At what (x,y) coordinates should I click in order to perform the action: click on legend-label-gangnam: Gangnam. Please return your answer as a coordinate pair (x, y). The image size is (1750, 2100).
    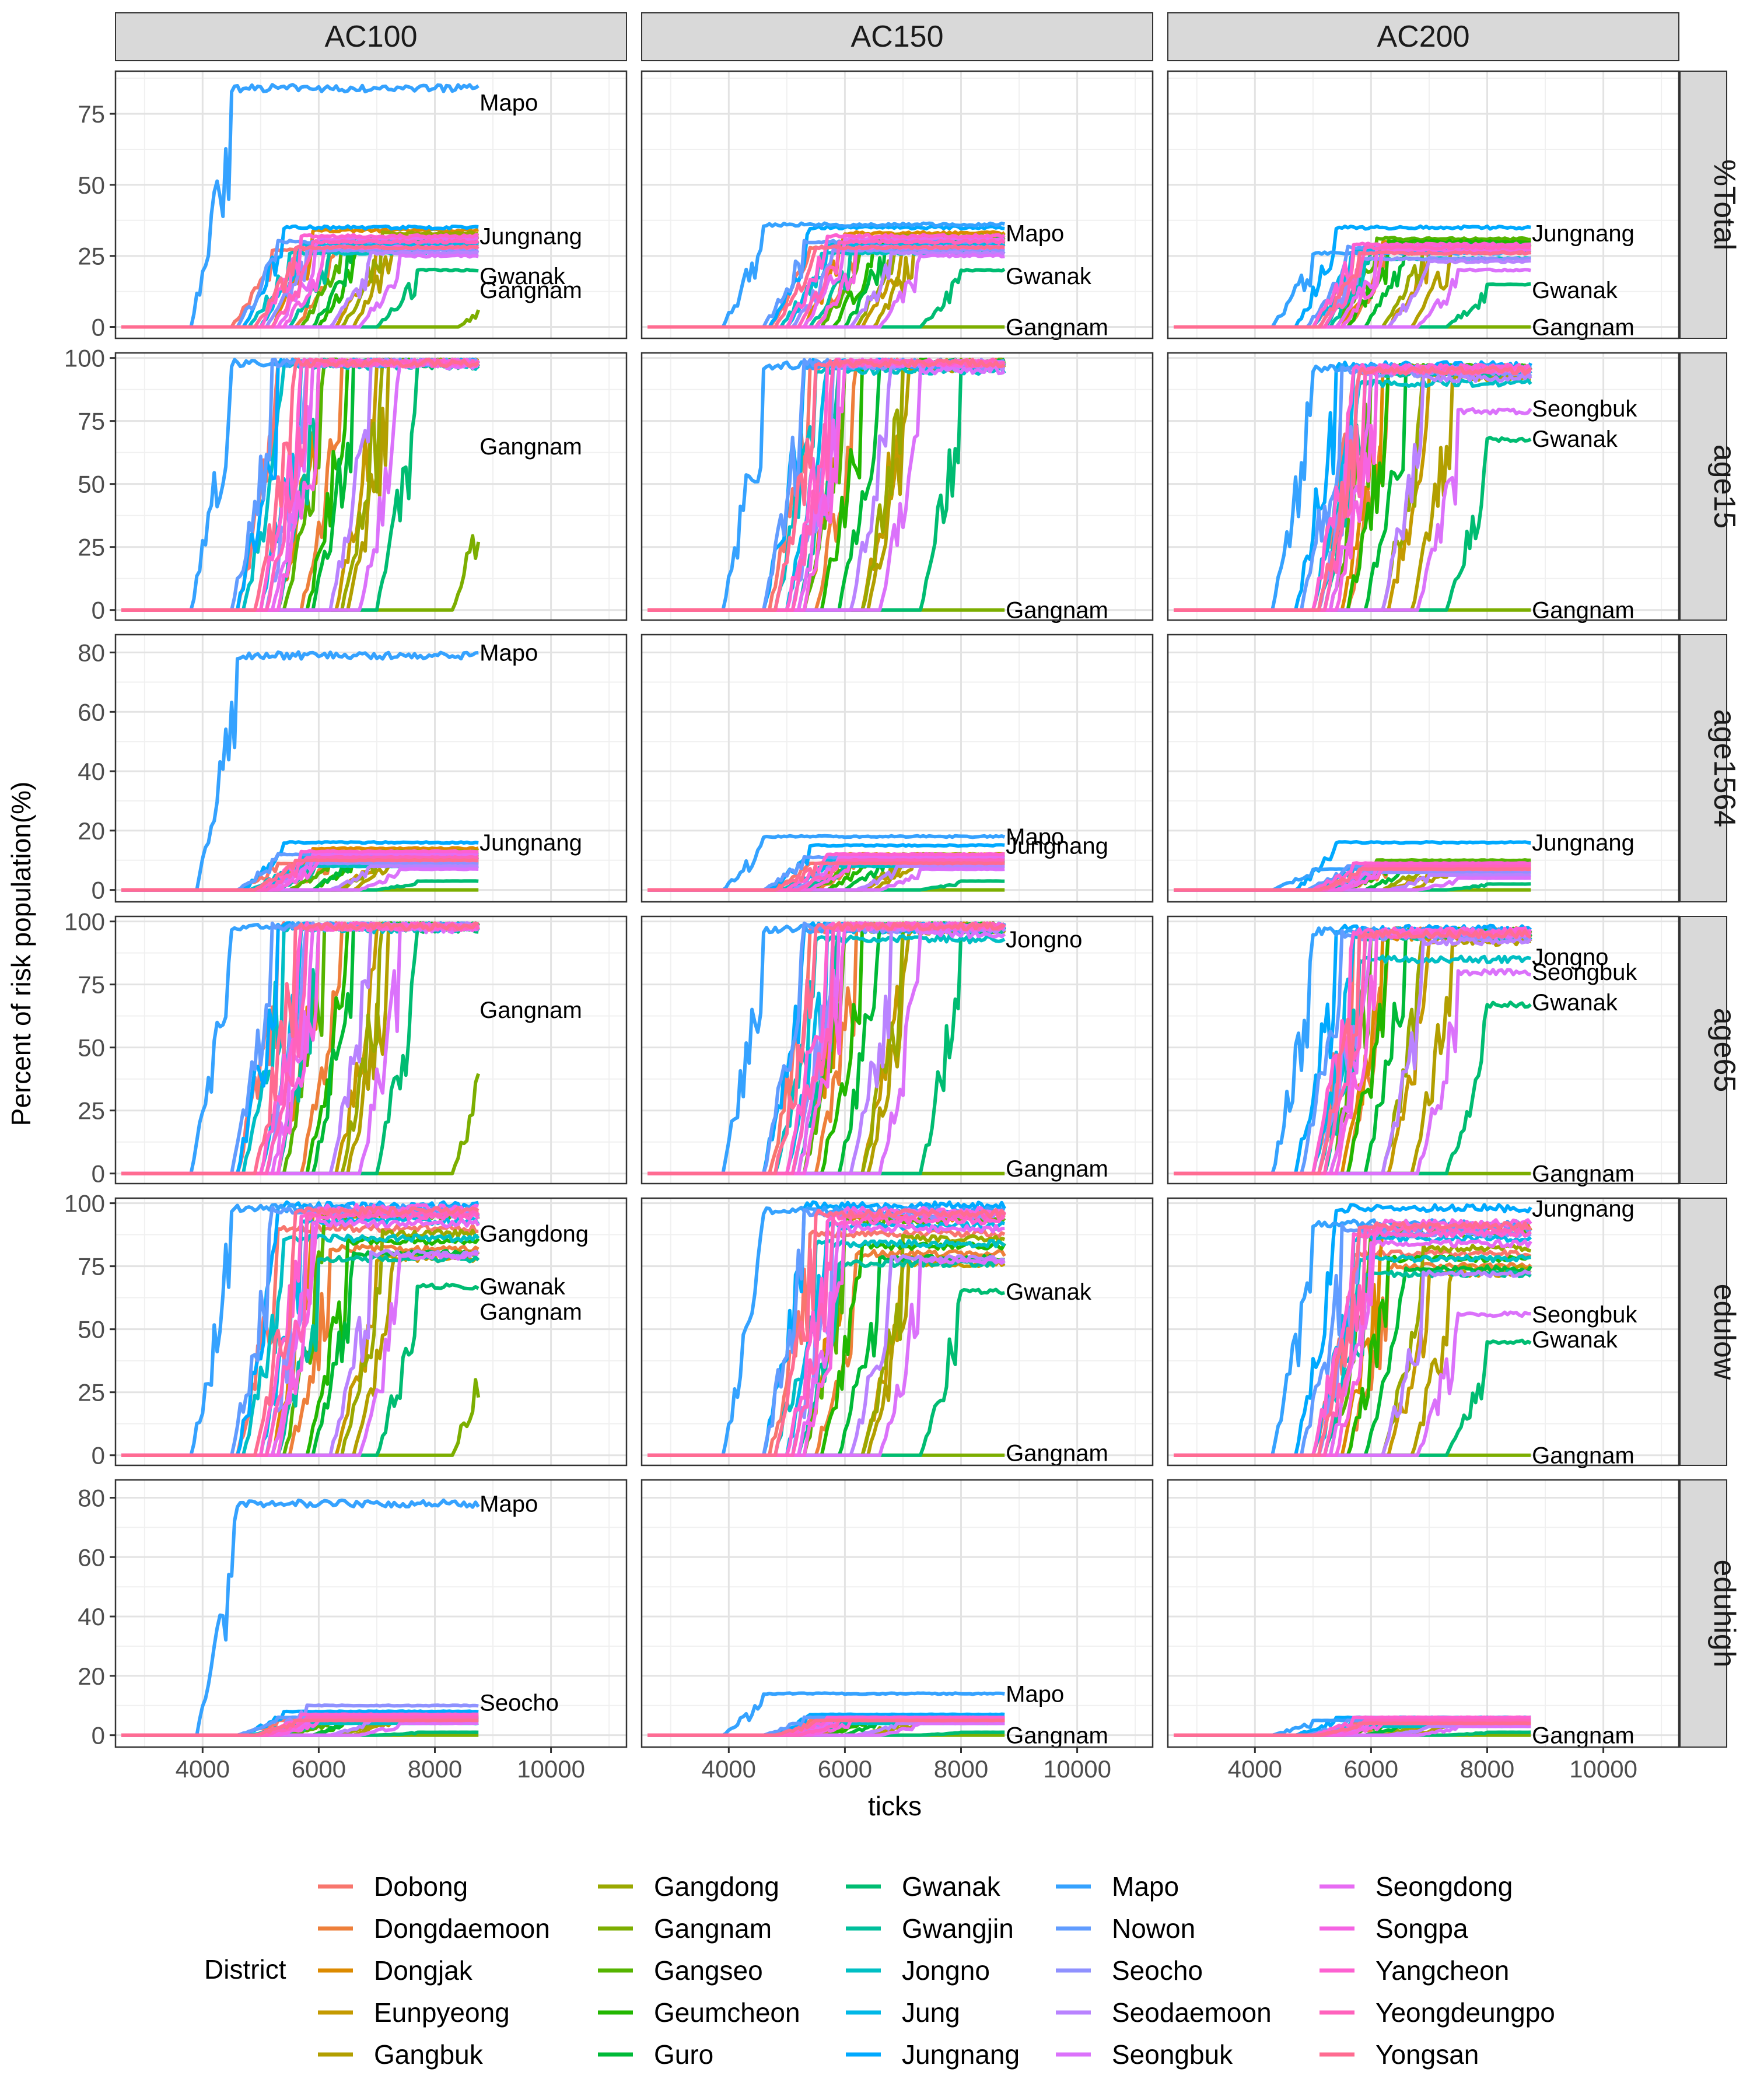
    Looking at the image, I should click on (713, 1929).